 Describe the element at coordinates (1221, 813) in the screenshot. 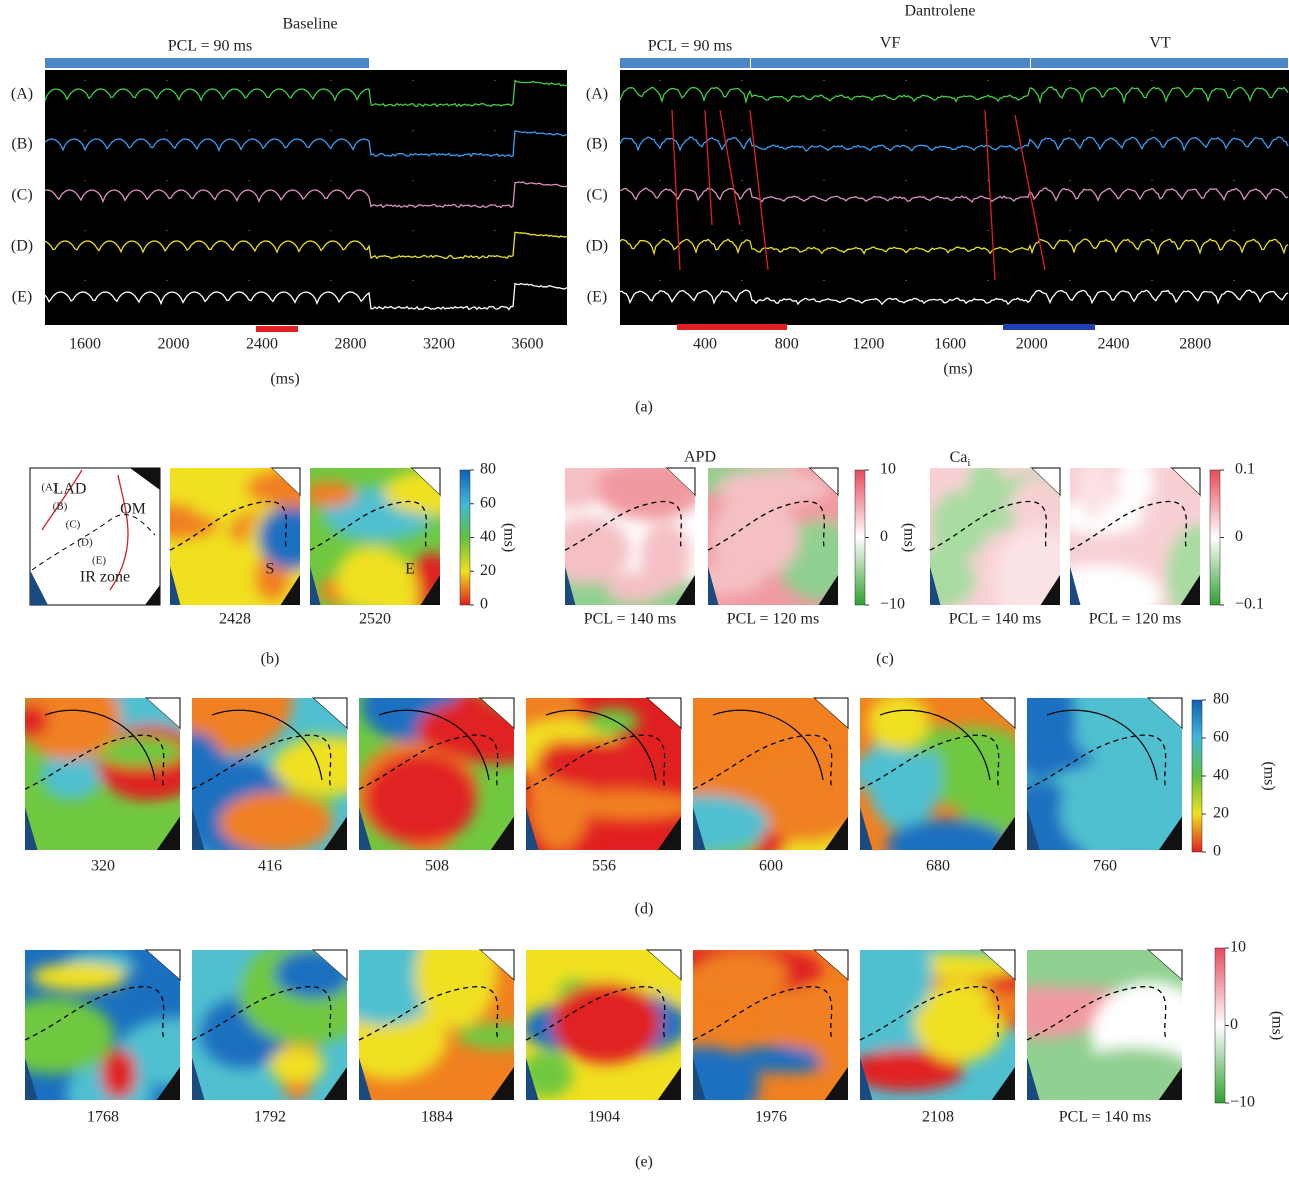

I see `colorbar-tick-label: 20` at that location.